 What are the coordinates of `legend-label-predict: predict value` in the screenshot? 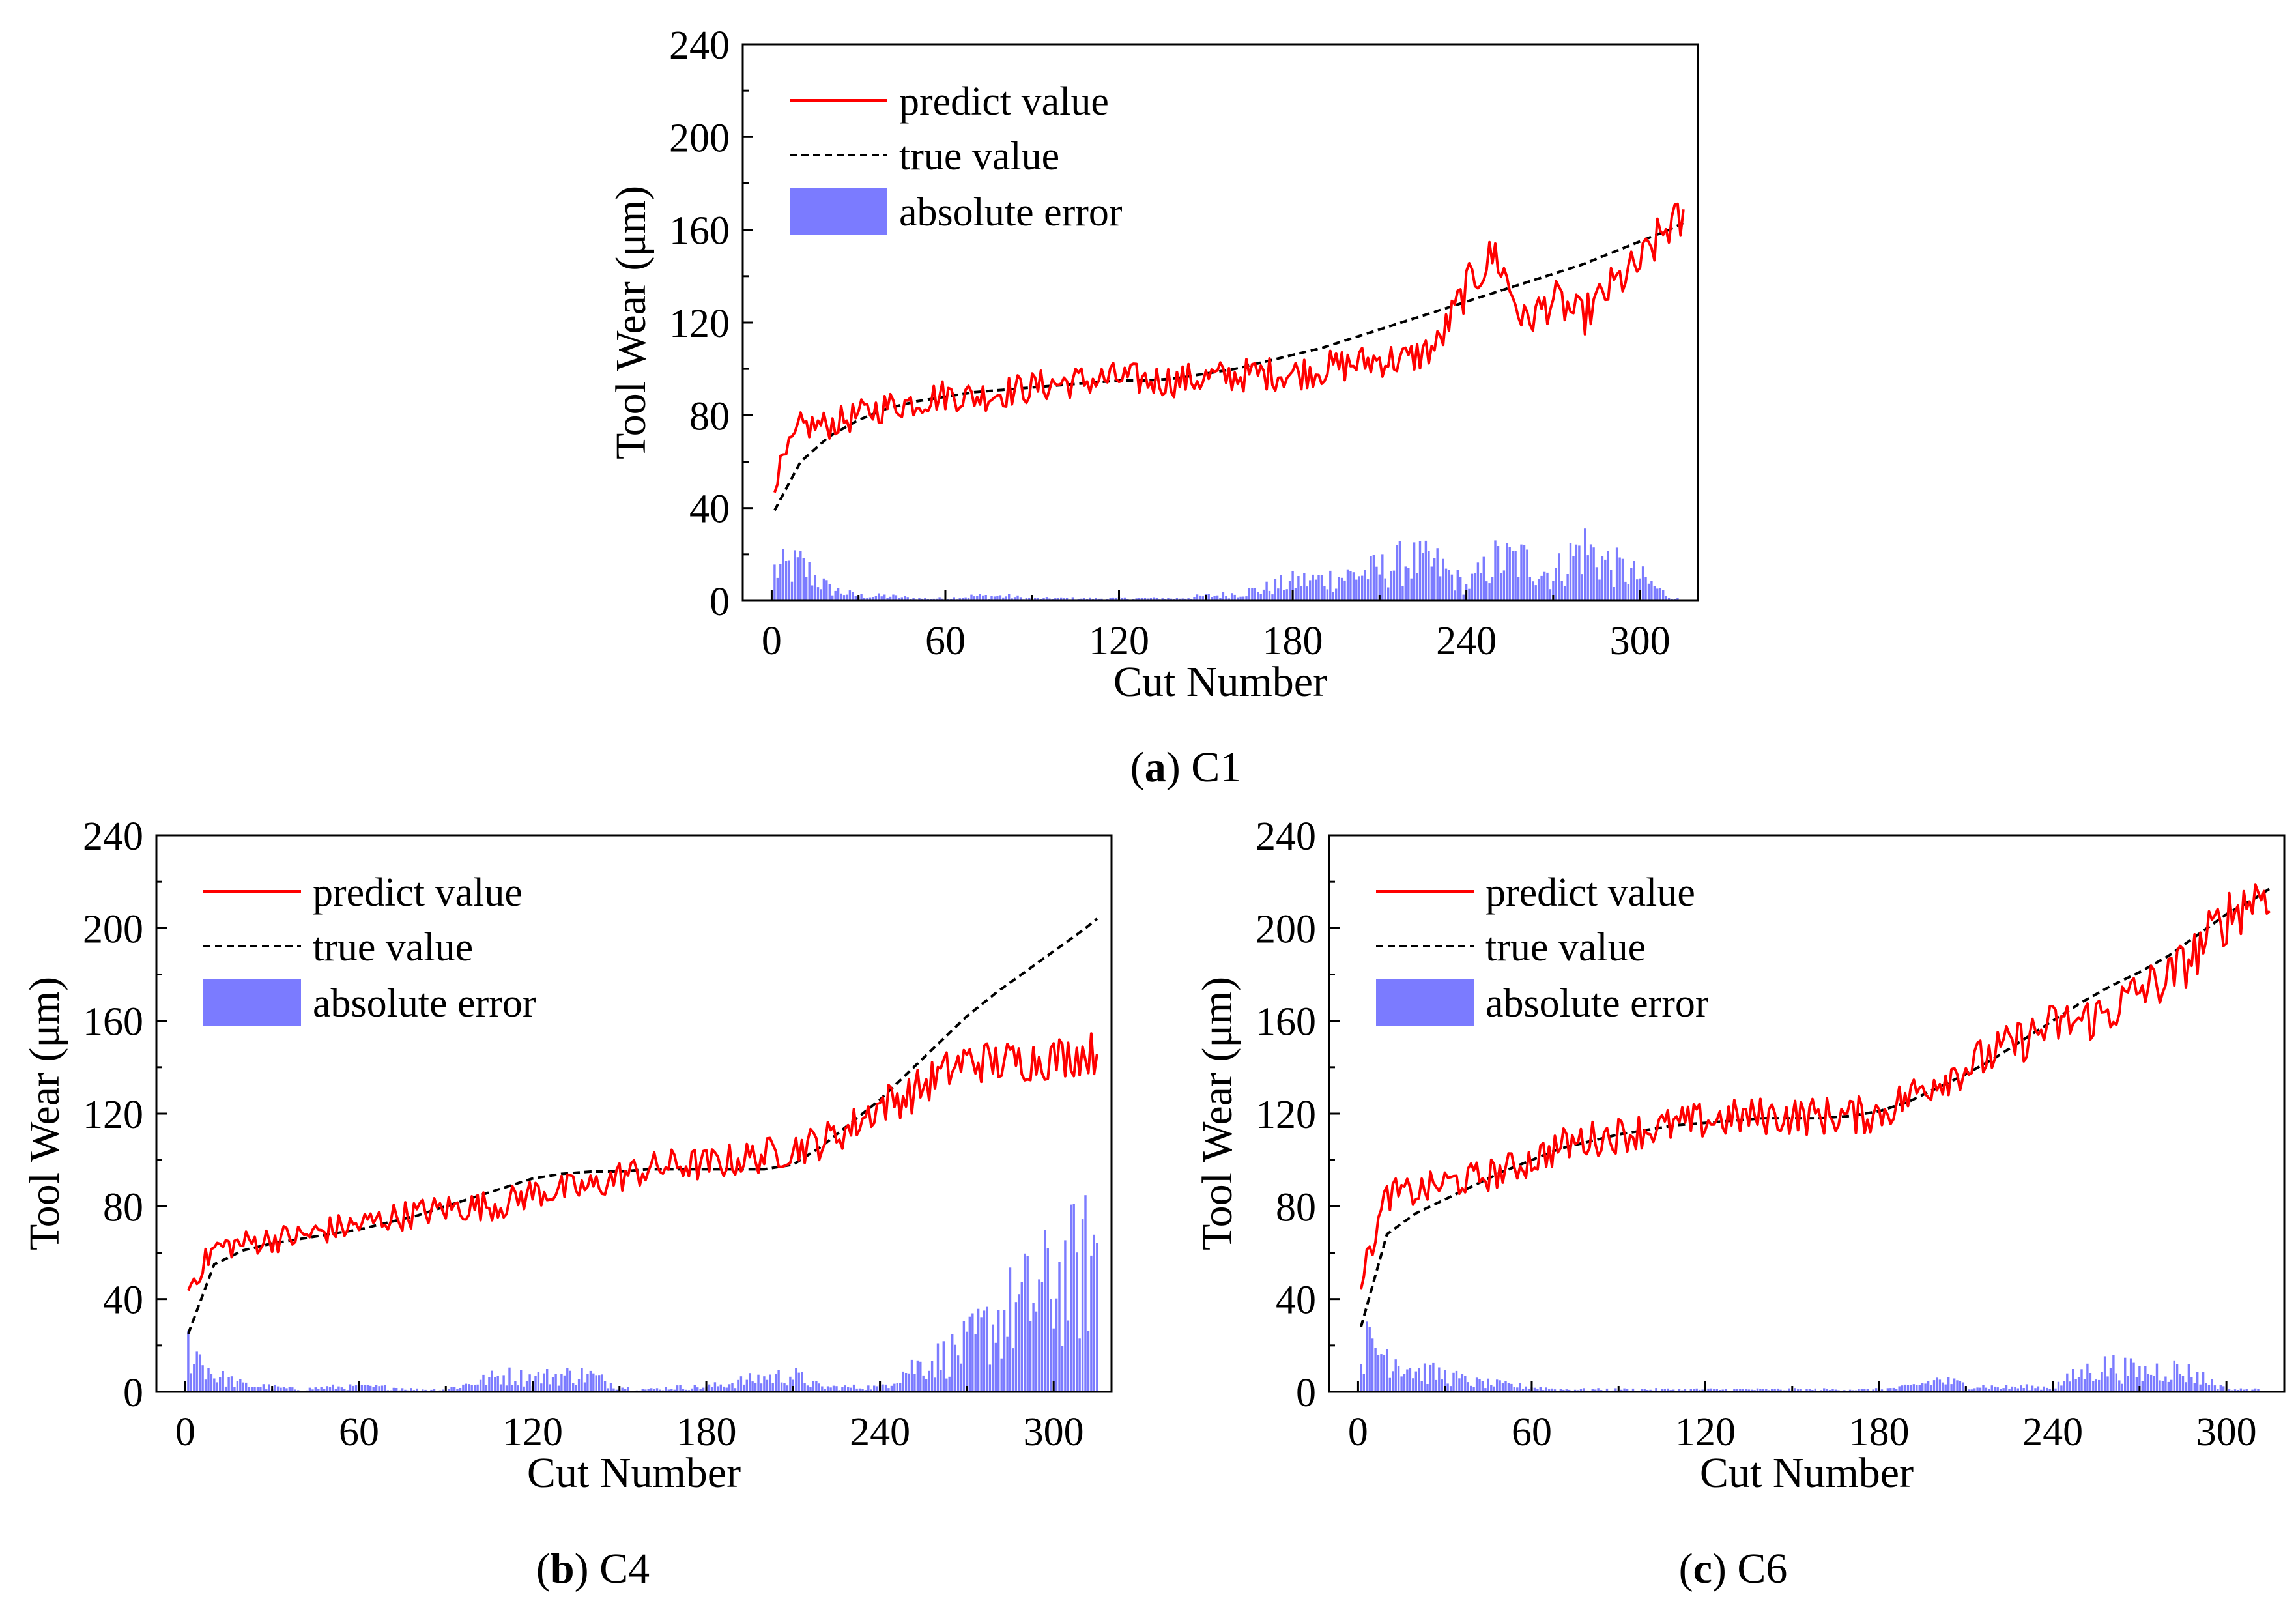 It's located at (1590, 893).